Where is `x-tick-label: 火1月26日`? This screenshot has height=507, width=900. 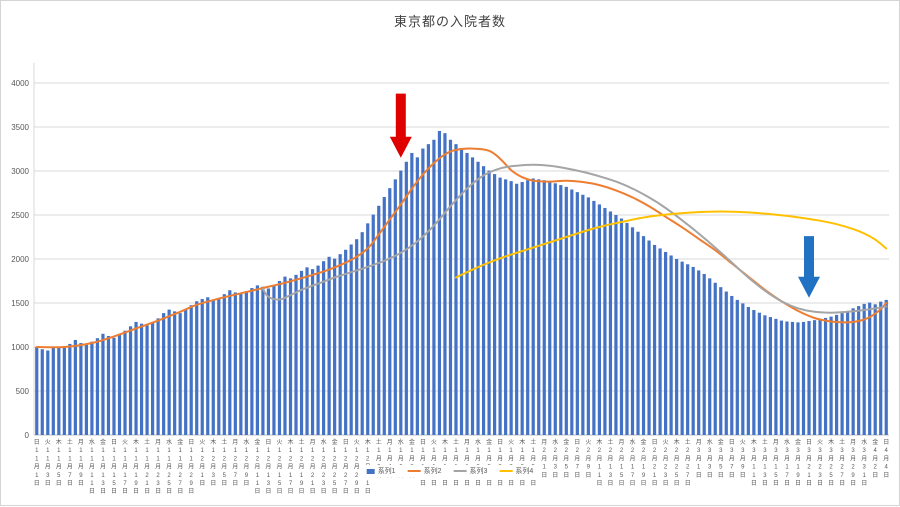 x-tick-label: 火1月26日 is located at coordinates (511, 463).